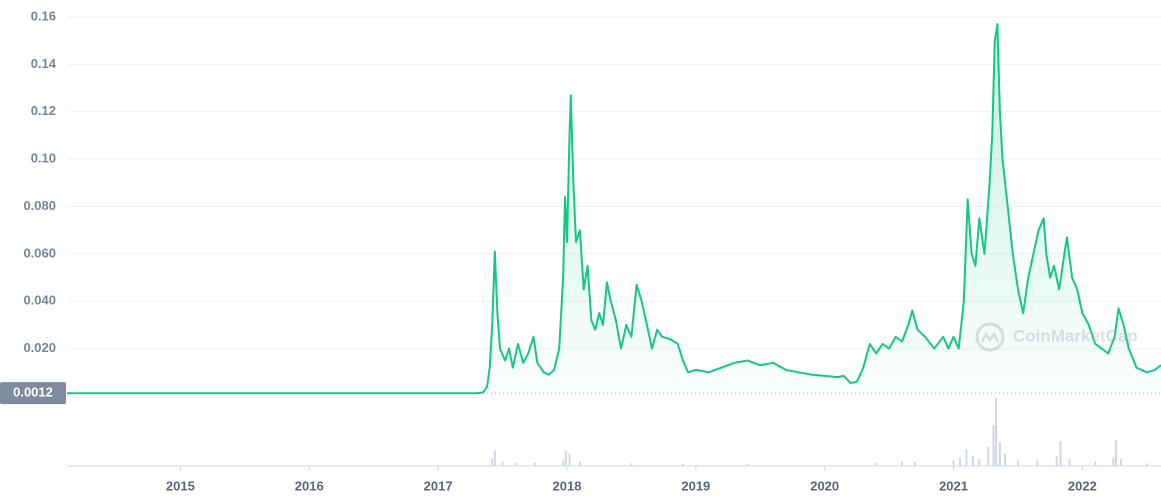  I want to click on y-tick-label: 0.040, so click(39, 300).